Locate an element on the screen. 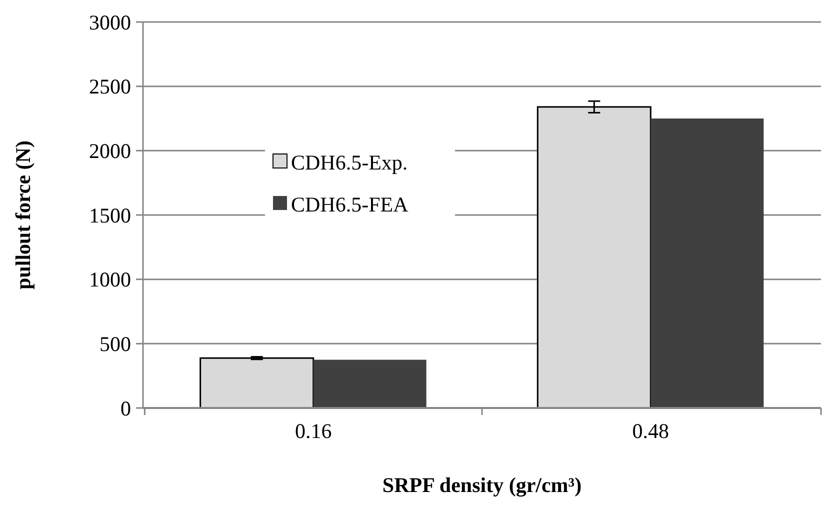 This screenshot has height=515, width=839. y-tick-label: 2000 is located at coordinates (110, 151).